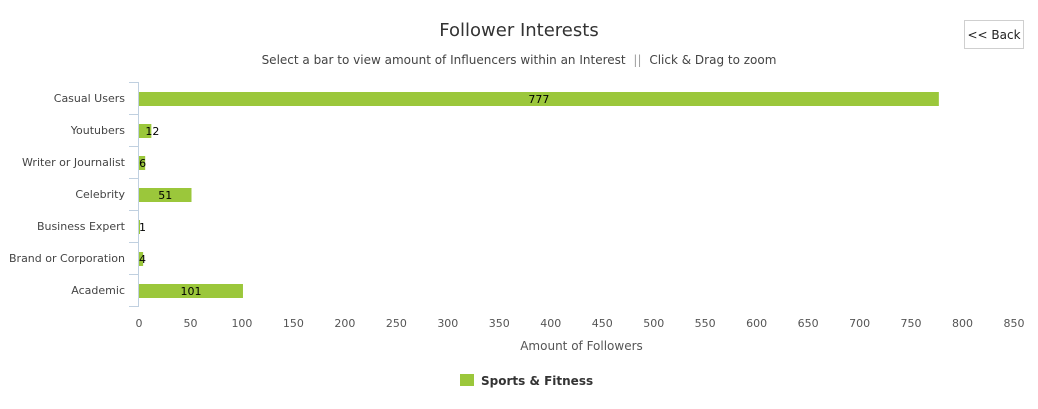 The height and width of the screenshot is (409, 1038). Describe the element at coordinates (518, 30) in the screenshot. I see `chart-title: Follower Interests` at that location.